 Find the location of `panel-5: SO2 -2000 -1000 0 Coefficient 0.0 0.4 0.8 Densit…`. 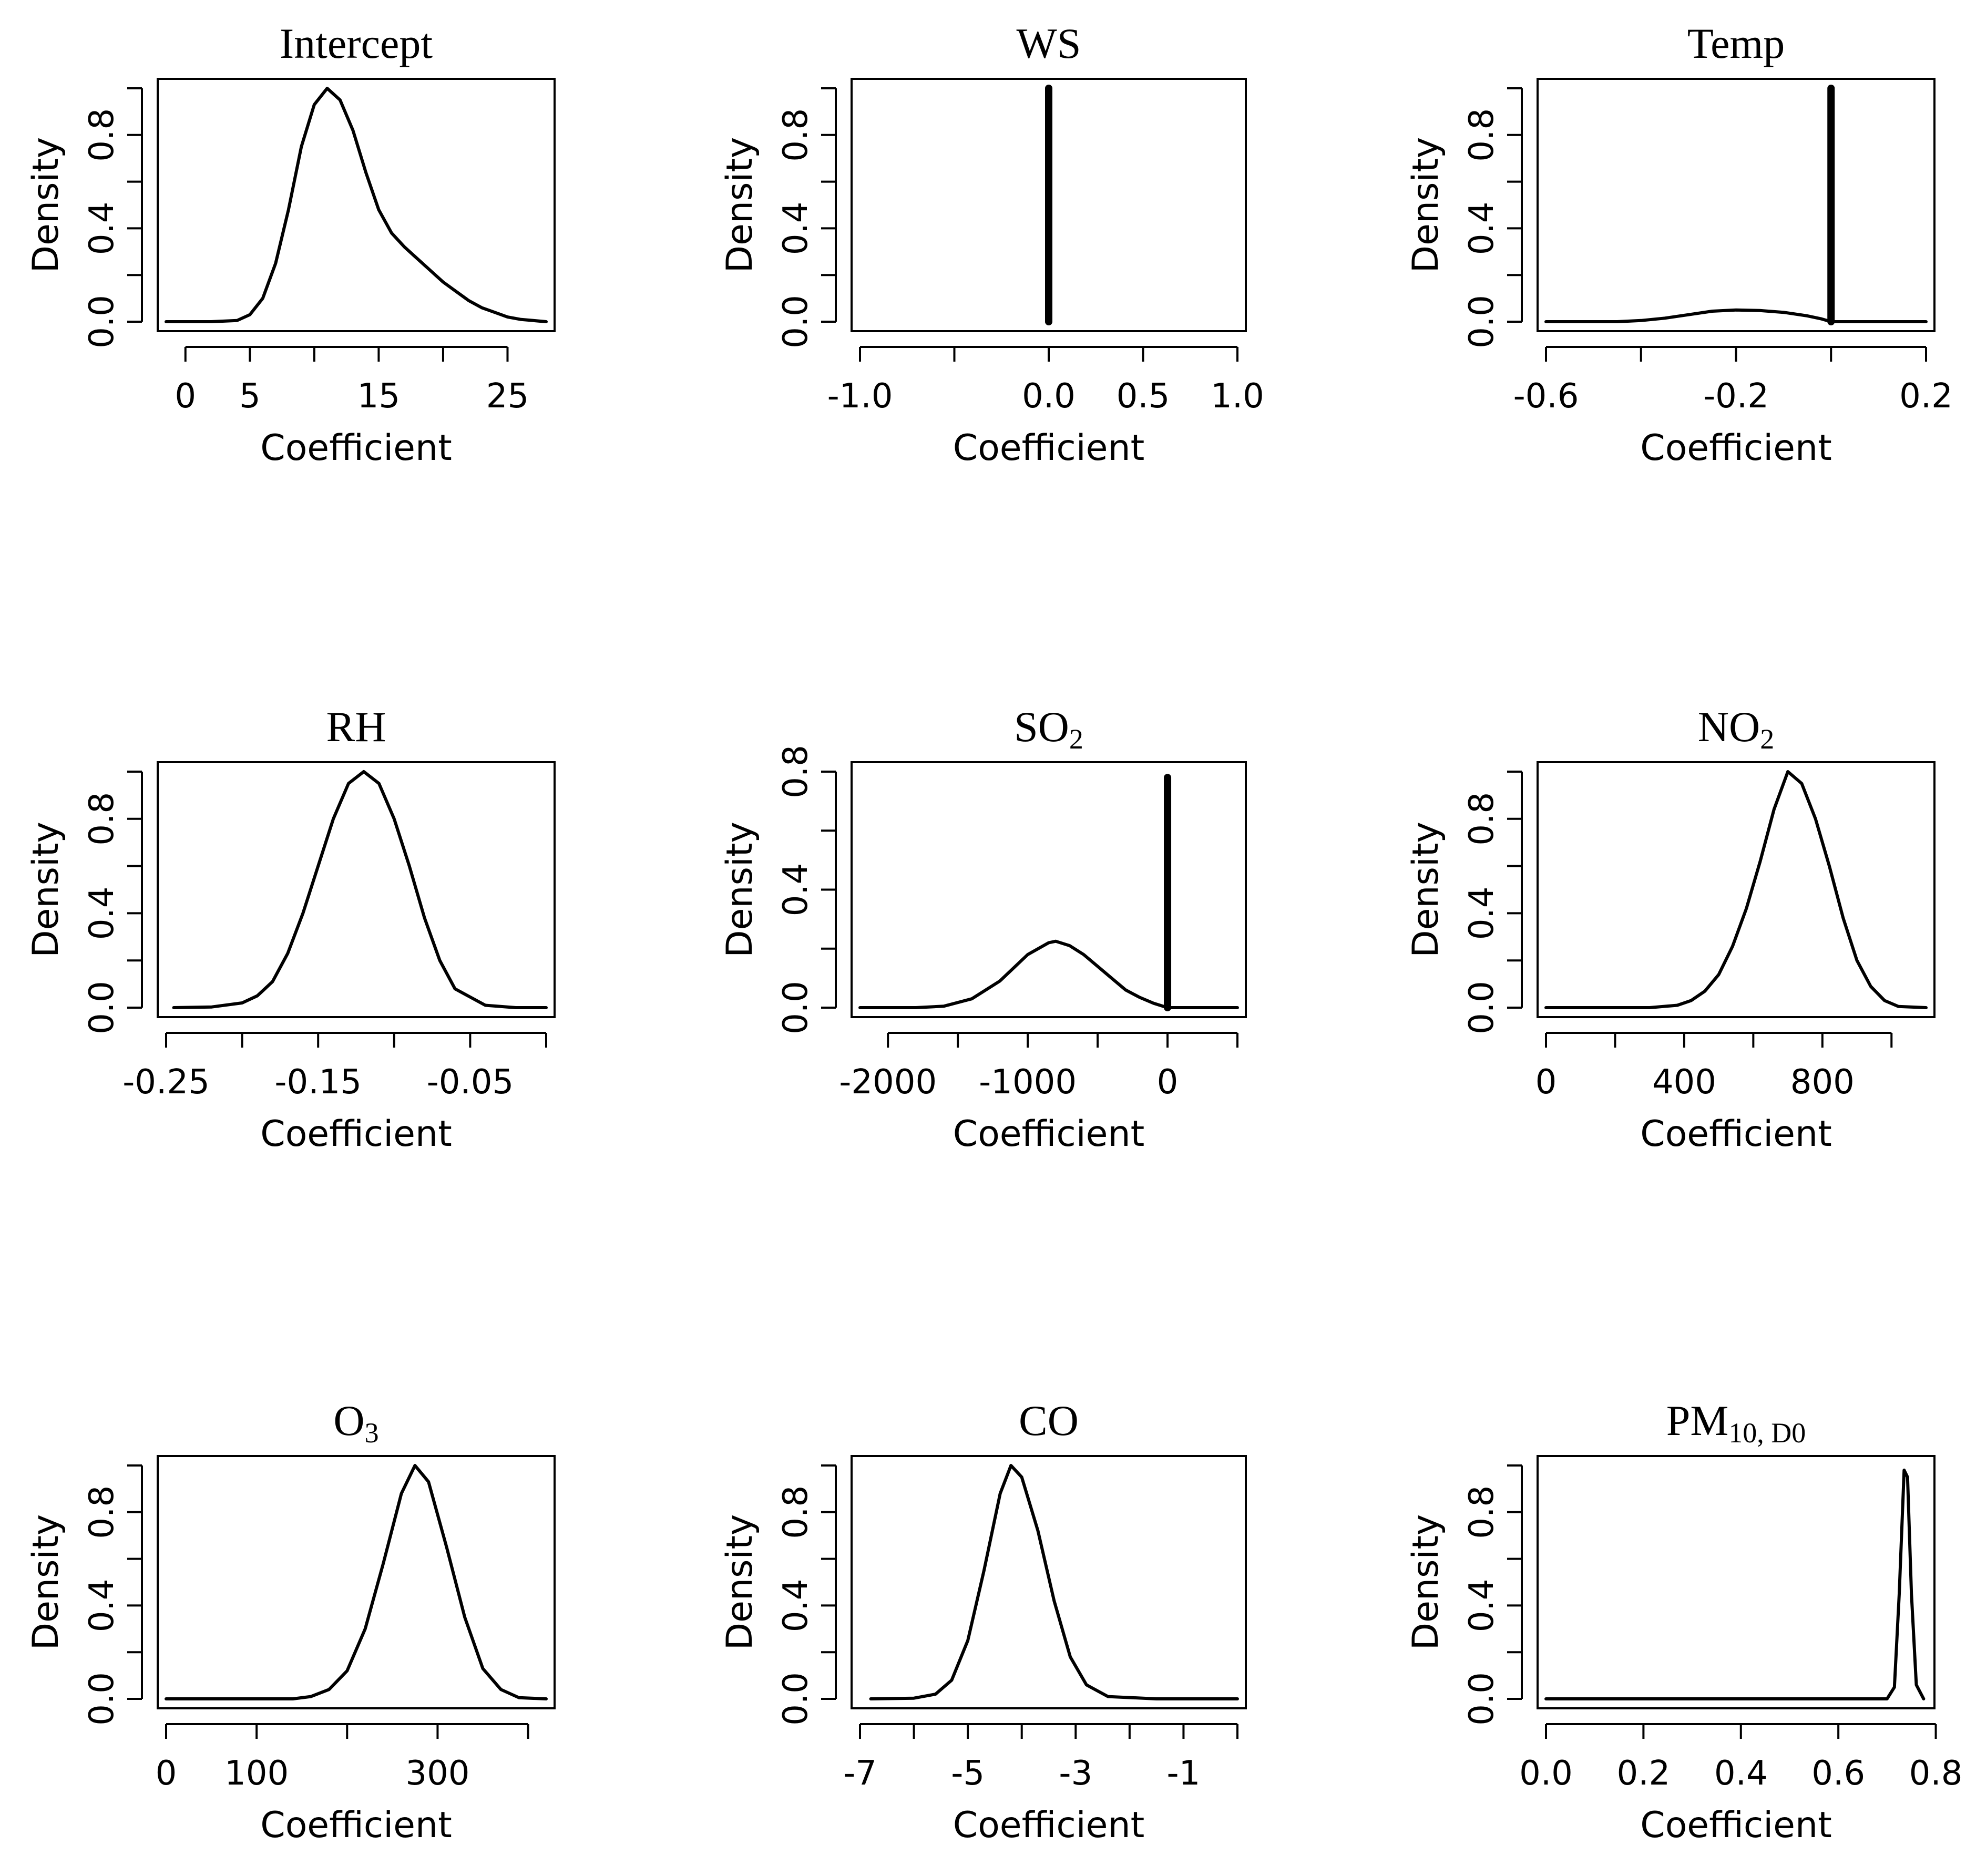

panel-5: SO2 -2000 -1000 0 Coefficient 0.0 0.4 0.8 Densit… is located at coordinates (983, 929).